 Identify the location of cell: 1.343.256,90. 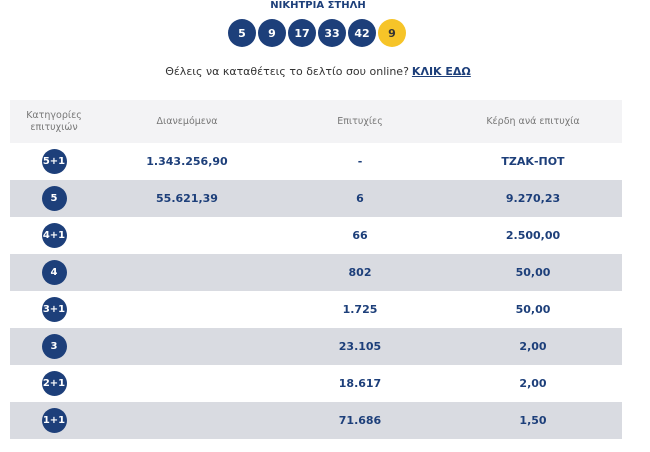
(187, 161).